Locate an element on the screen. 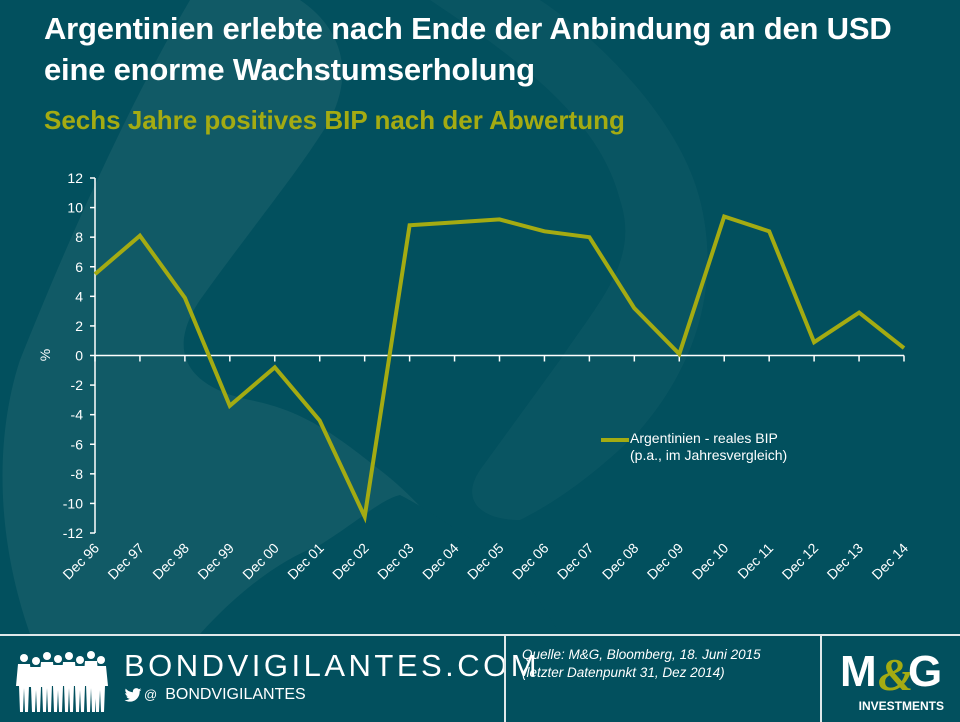  x-tick-label: Dec 13 is located at coordinates (844, 561).